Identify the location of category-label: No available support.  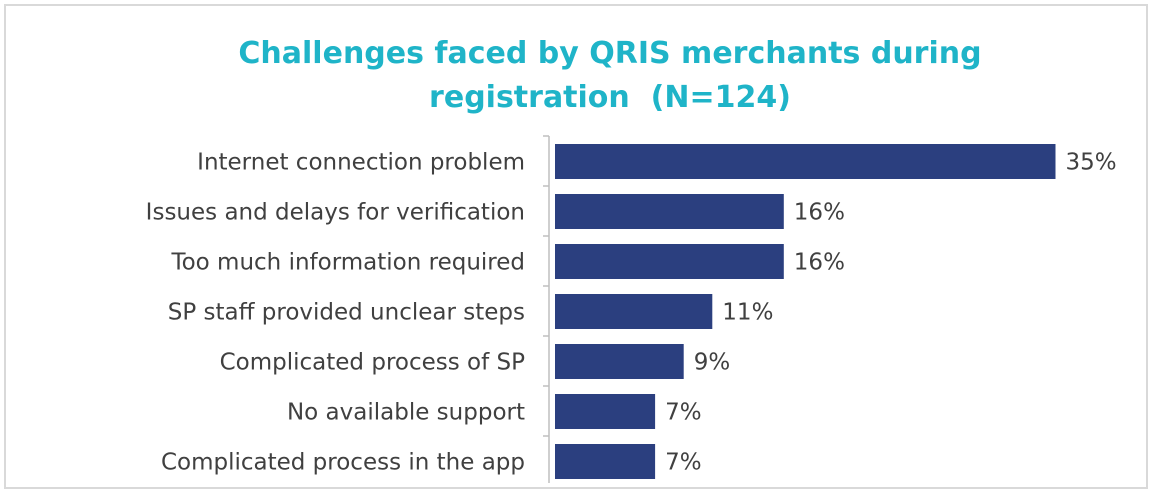
(406, 413).